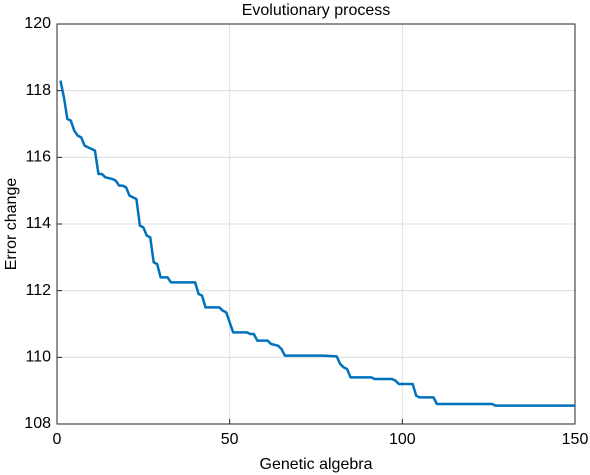 The height and width of the screenshot is (475, 590). I want to click on y-tick-label: 108, so click(37, 423).